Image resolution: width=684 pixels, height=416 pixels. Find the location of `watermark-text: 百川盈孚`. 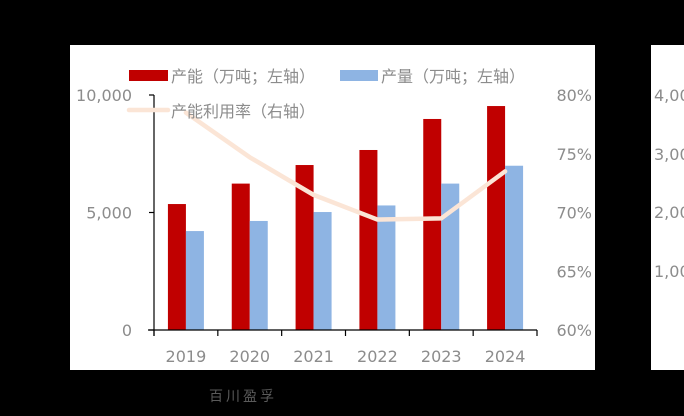

watermark-text: 百川盈孚 is located at coordinates (243, 397).